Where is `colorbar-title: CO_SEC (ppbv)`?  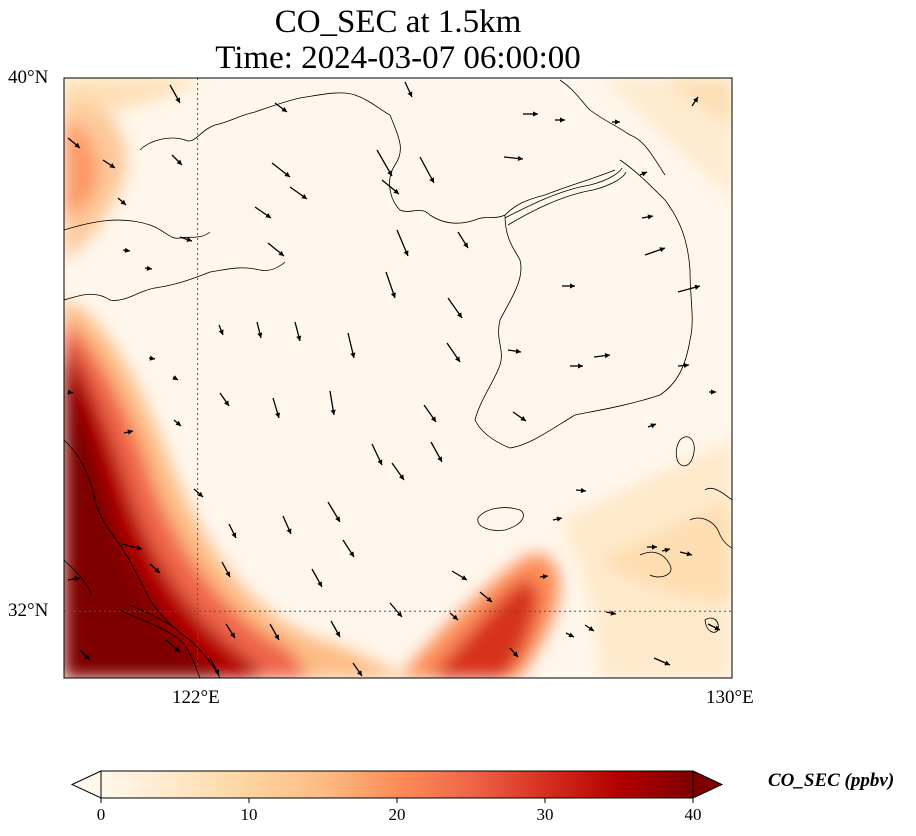 colorbar-title: CO_SEC (ppbv) is located at coordinates (831, 780).